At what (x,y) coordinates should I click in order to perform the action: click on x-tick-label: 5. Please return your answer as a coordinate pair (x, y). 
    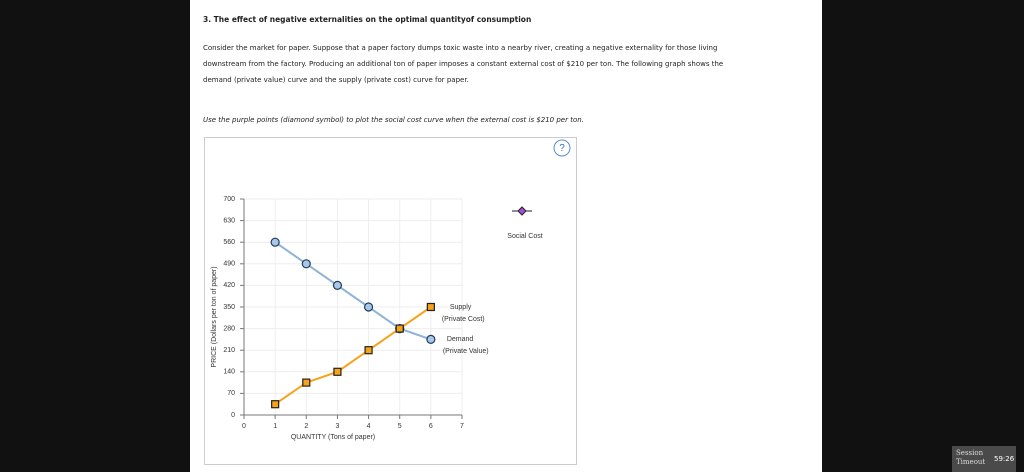
    Looking at the image, I should click on (400, 426).